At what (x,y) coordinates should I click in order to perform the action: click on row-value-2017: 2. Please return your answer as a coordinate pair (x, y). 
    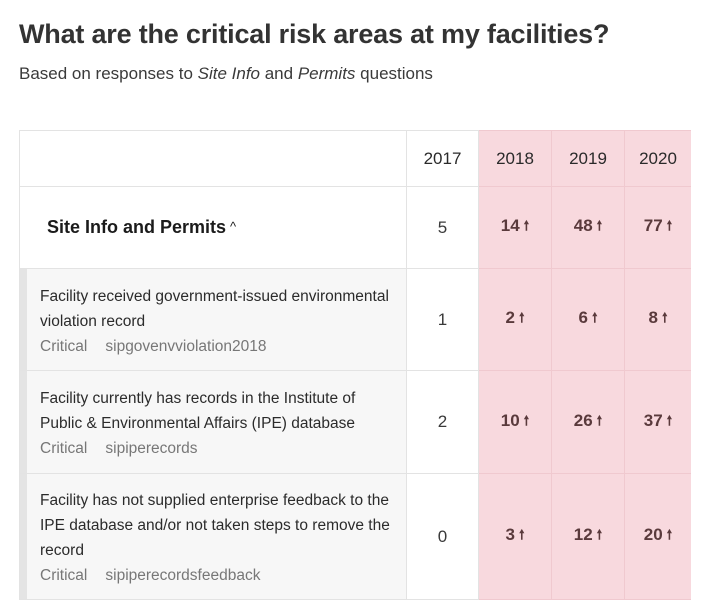
    Looking at the image, I should click on (442, 422).